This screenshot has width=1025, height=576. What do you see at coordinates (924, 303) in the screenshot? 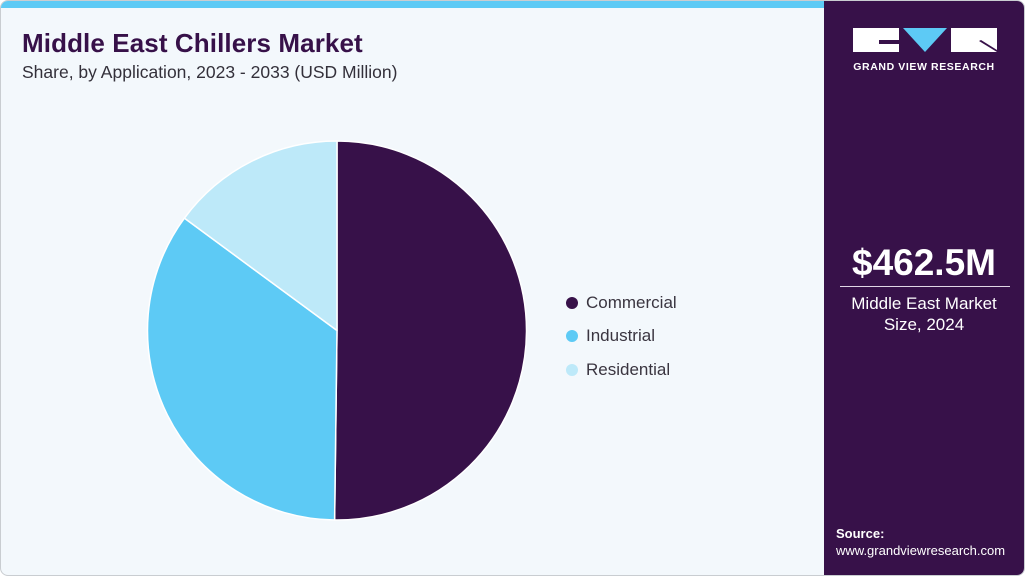
I see `caption-line-1: Middle East Market` at bounding box center [924, 303].